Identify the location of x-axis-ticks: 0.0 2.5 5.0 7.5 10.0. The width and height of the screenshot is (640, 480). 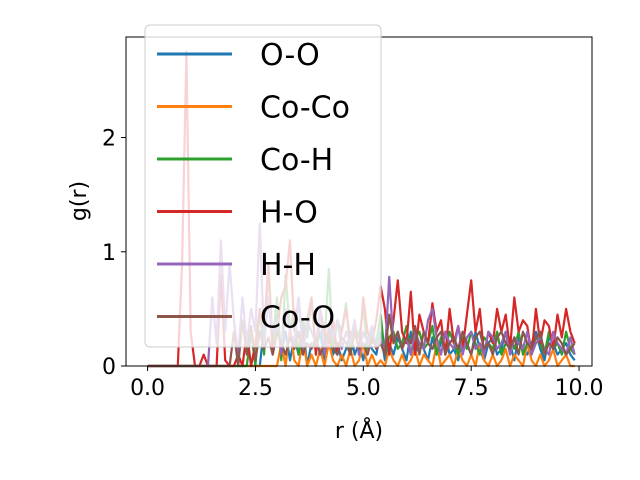
(367, 383).